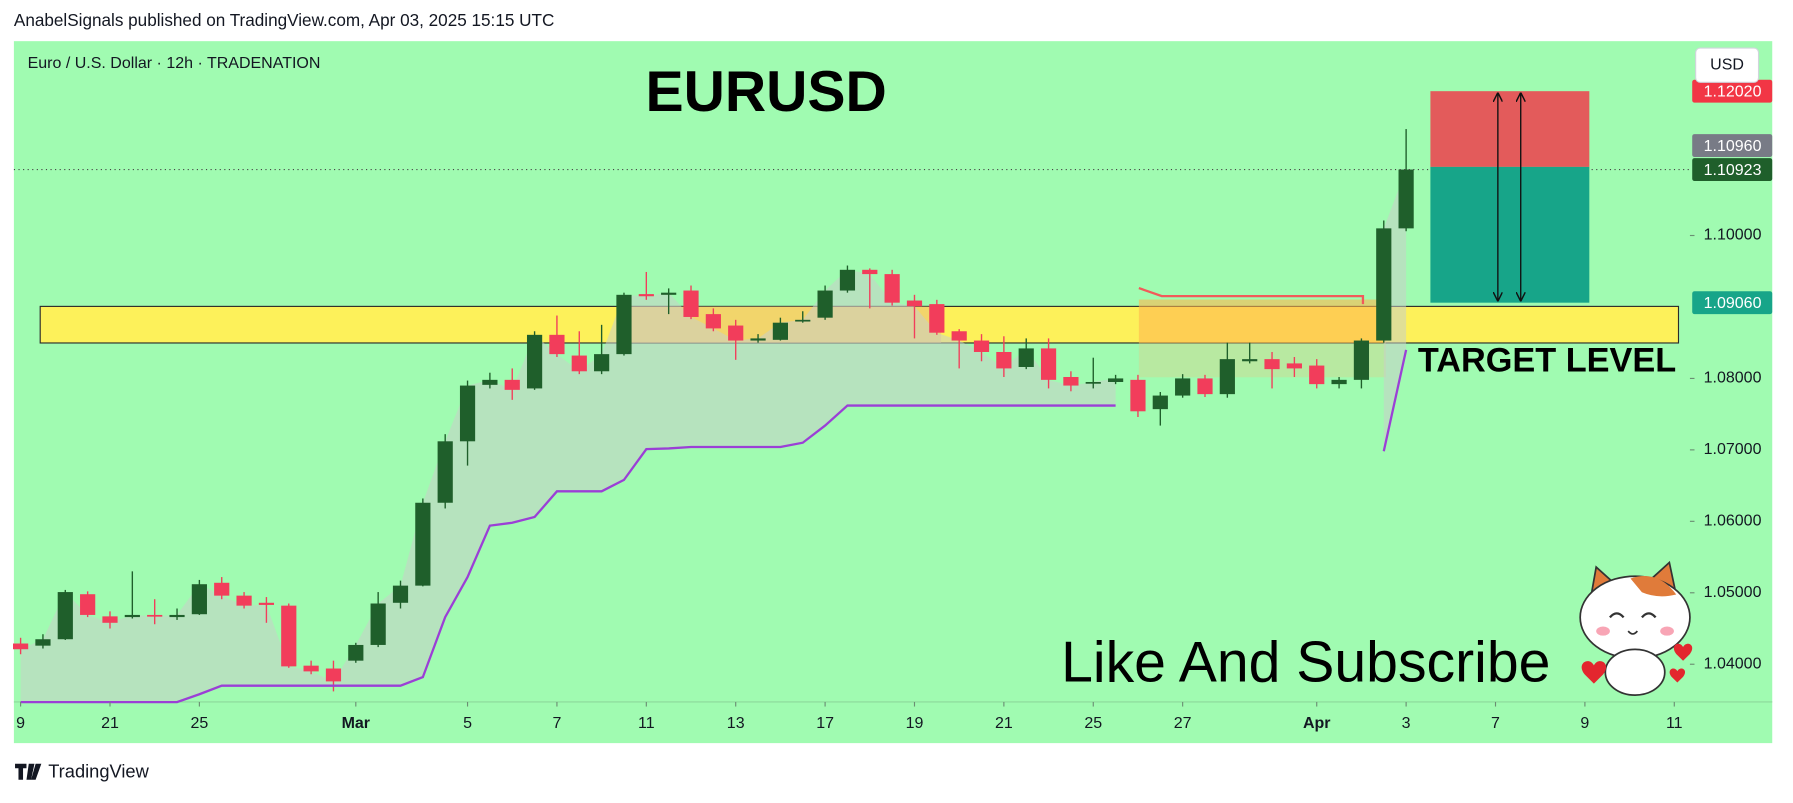 This screenshot has height=803, width=1793. Describe the element at coordinates (1733, 592) in the screenshot. I see `y-tick-label: 1.05000` at that location.